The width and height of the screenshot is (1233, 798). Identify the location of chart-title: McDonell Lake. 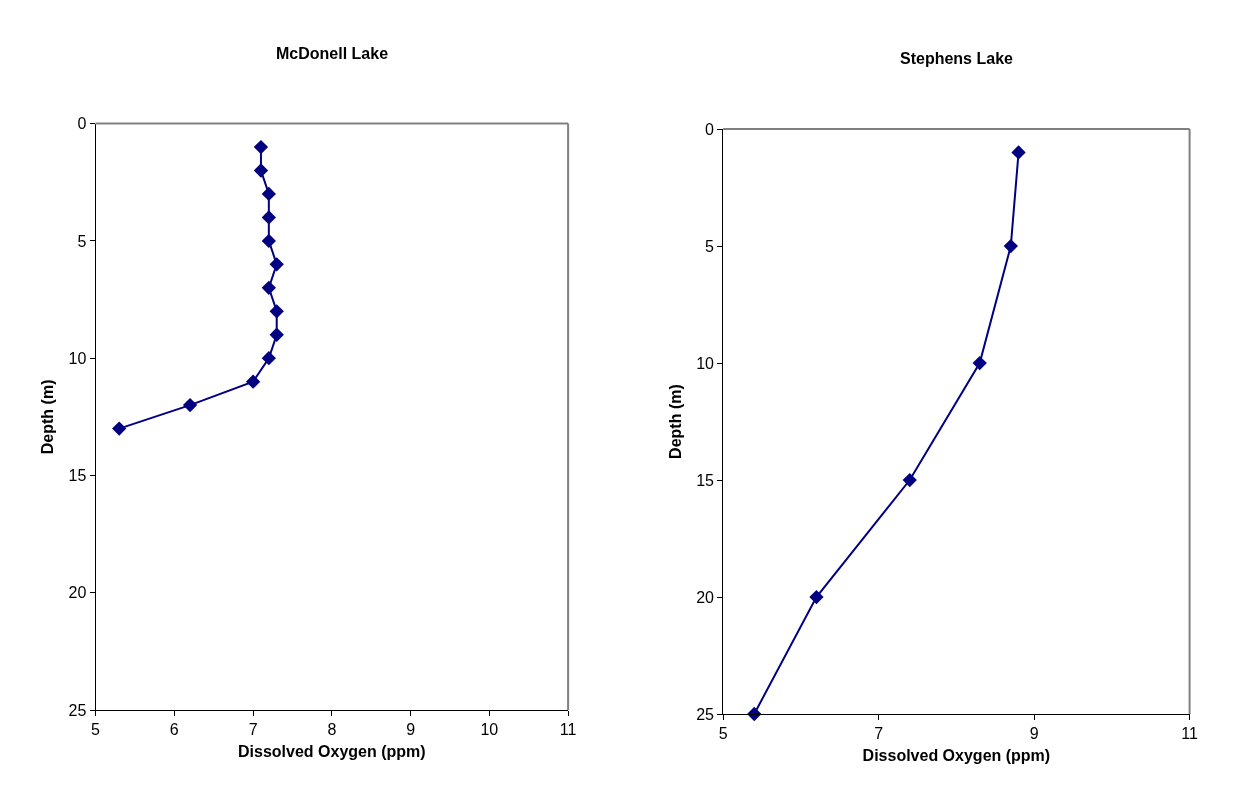
(332, 53).